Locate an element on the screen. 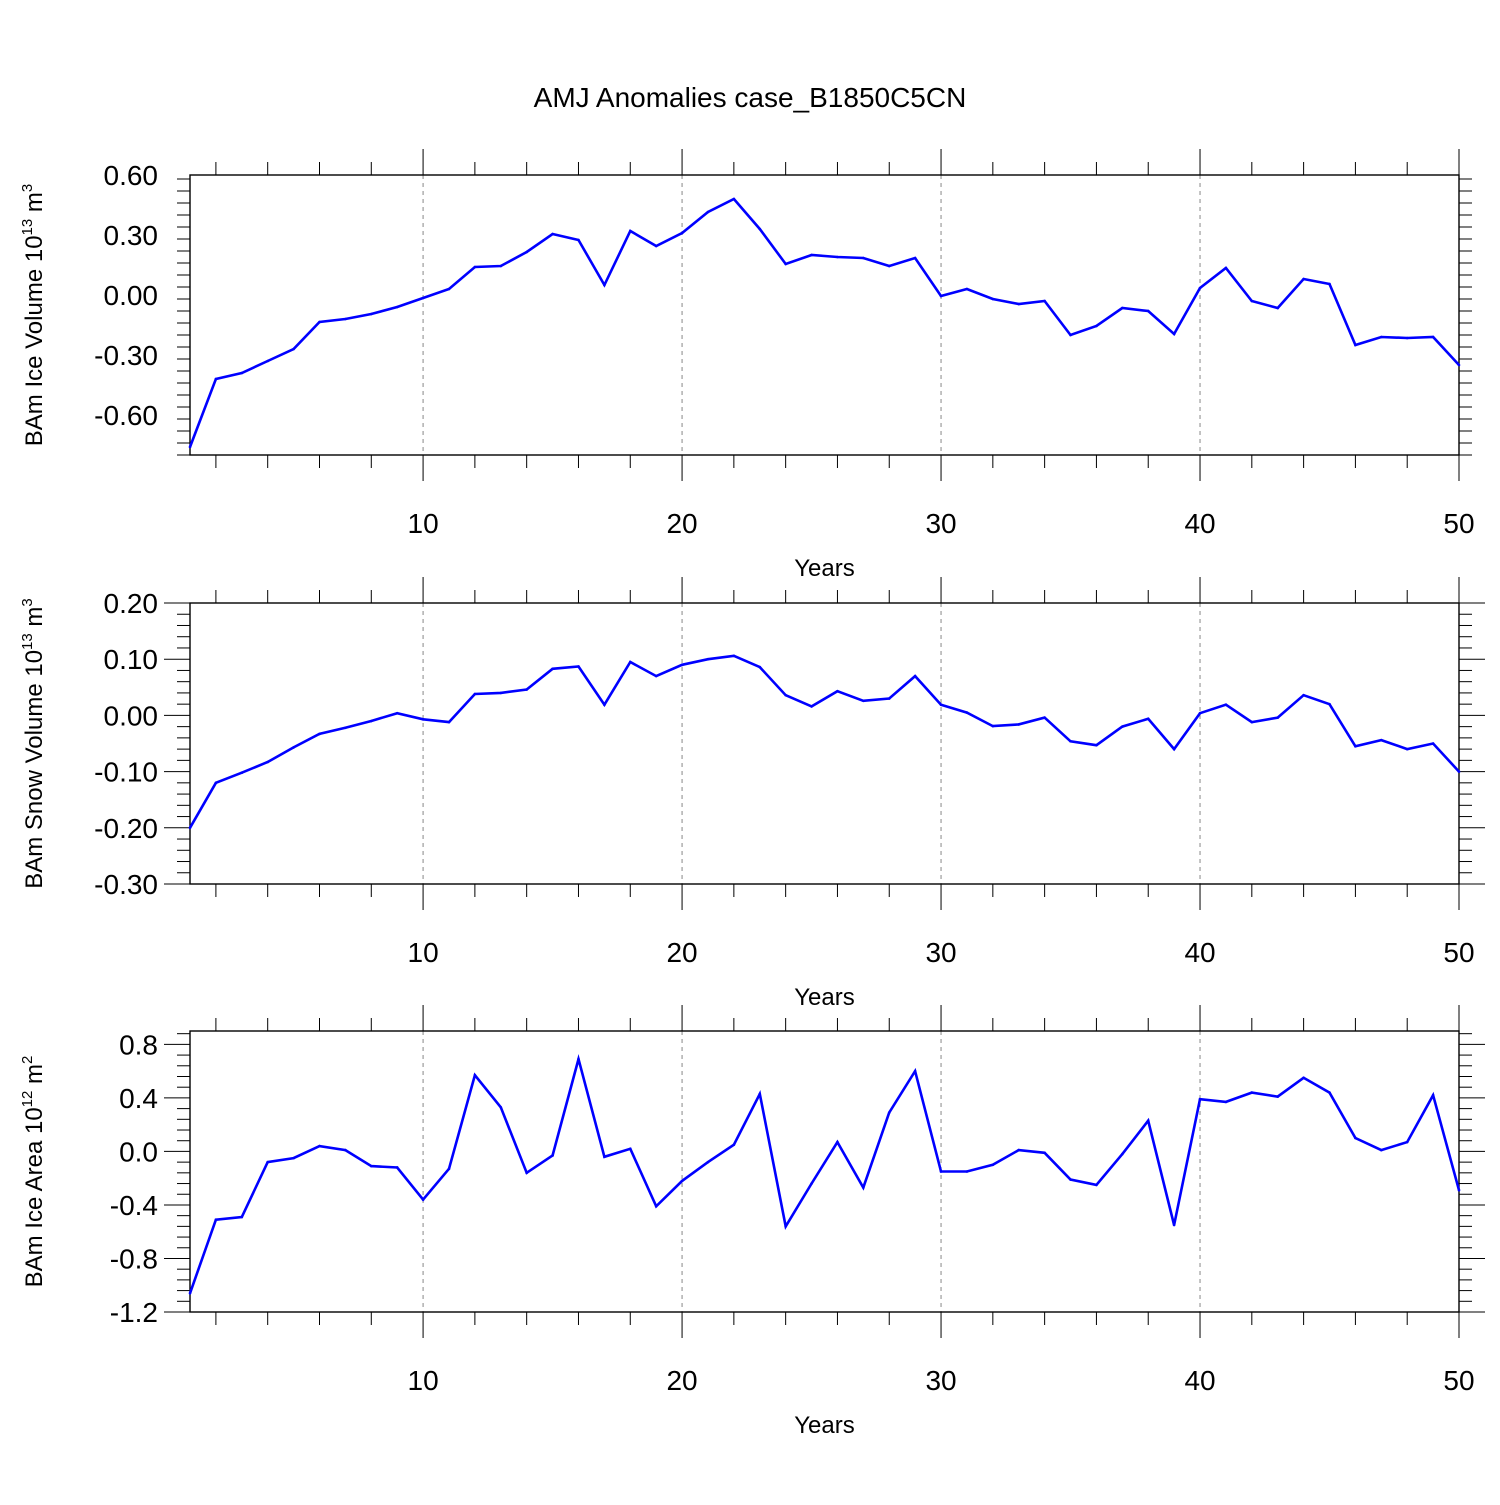  y-tick-label: -0.8 is located at coordinates (134, 1258).